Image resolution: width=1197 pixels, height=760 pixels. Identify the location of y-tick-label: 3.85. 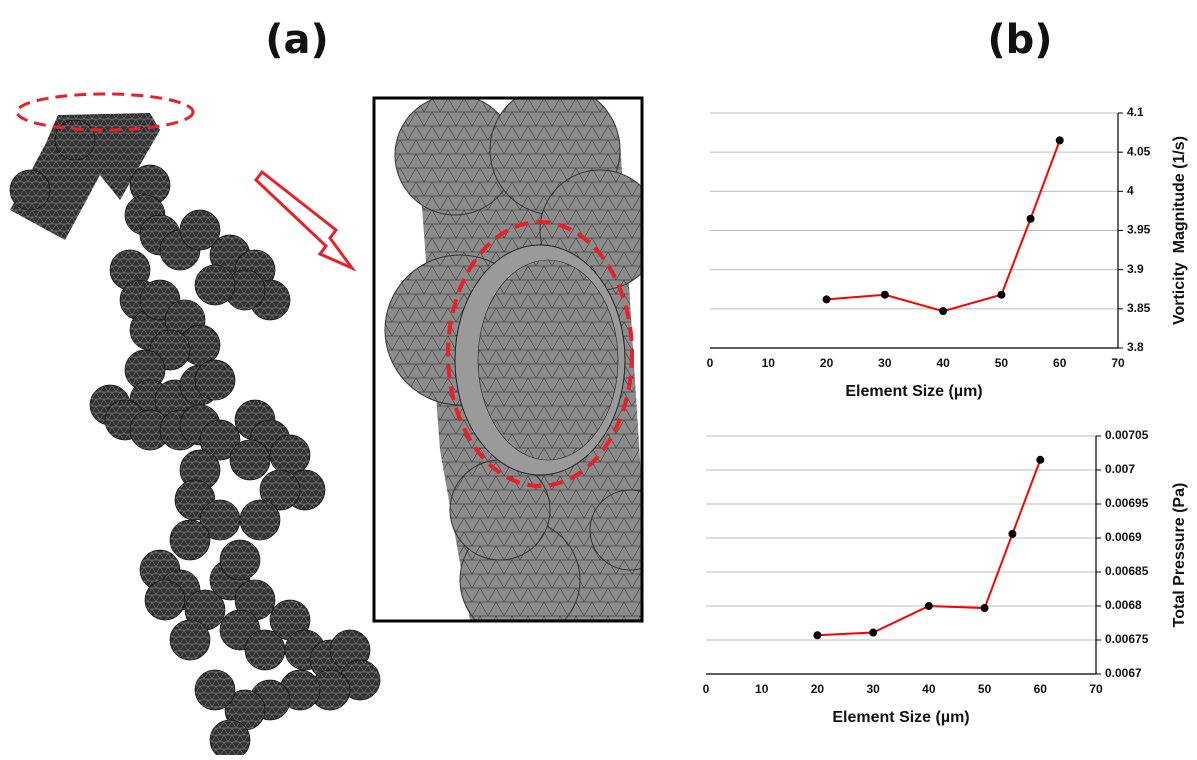
(1139, 308).